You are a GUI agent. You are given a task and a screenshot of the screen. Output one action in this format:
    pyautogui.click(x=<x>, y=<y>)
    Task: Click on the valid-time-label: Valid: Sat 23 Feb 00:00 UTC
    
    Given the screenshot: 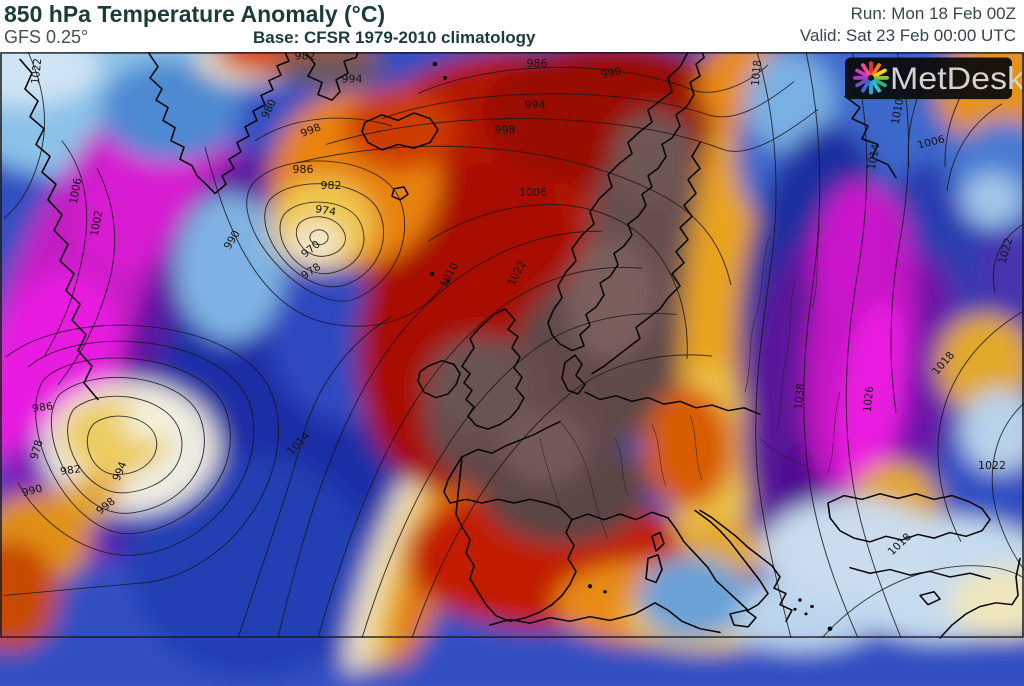 What is the action you would take?
    pyautogui.click(x=907, y=35)
    